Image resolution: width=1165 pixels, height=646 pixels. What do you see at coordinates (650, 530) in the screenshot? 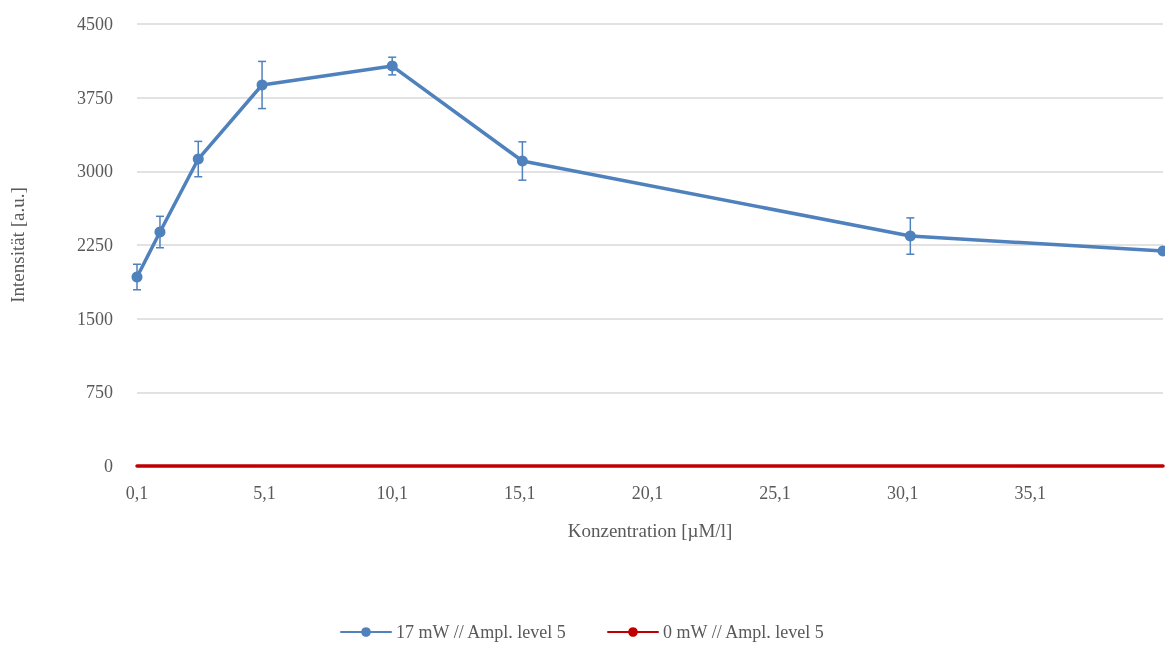
I see `x-axis-title: Konzentration [µM/l]` at bounding box center [650, 530].